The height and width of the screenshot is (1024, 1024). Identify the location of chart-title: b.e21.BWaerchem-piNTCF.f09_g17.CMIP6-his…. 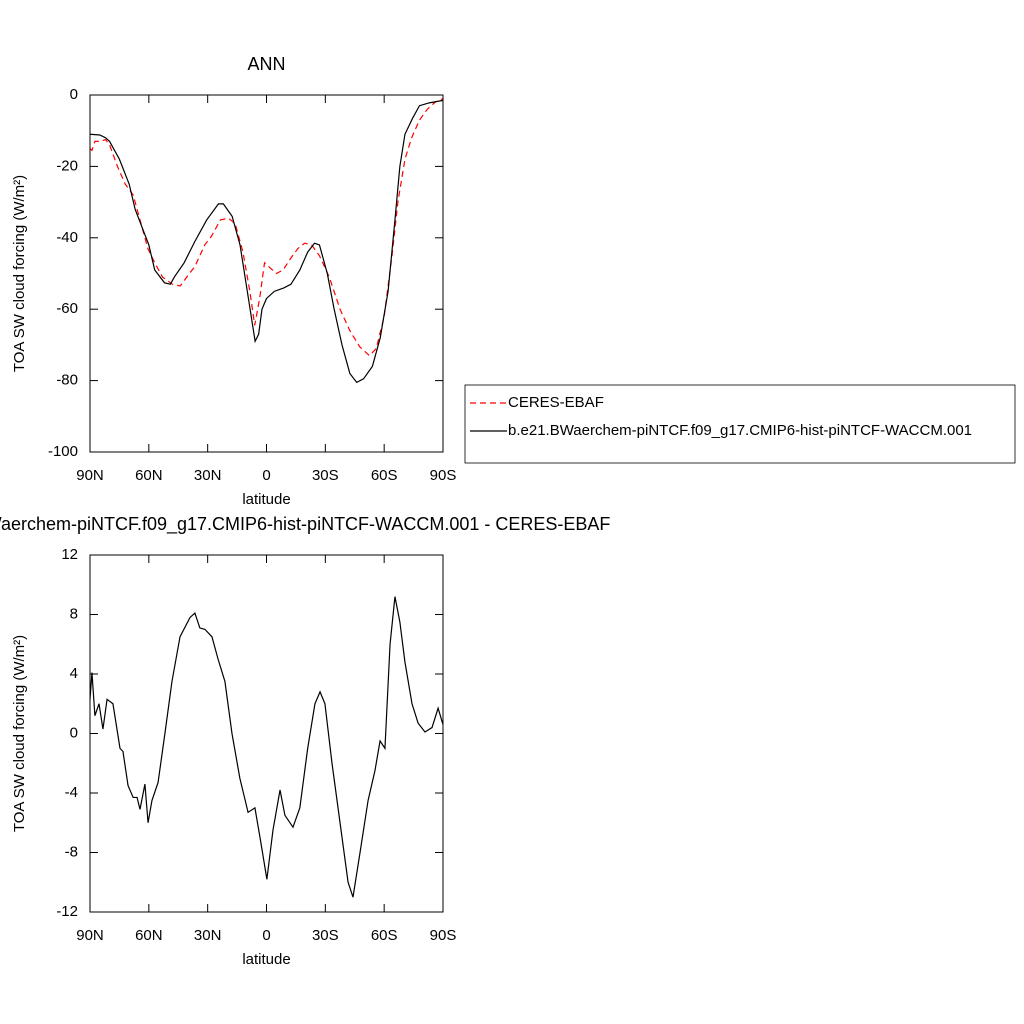
(305, 524).